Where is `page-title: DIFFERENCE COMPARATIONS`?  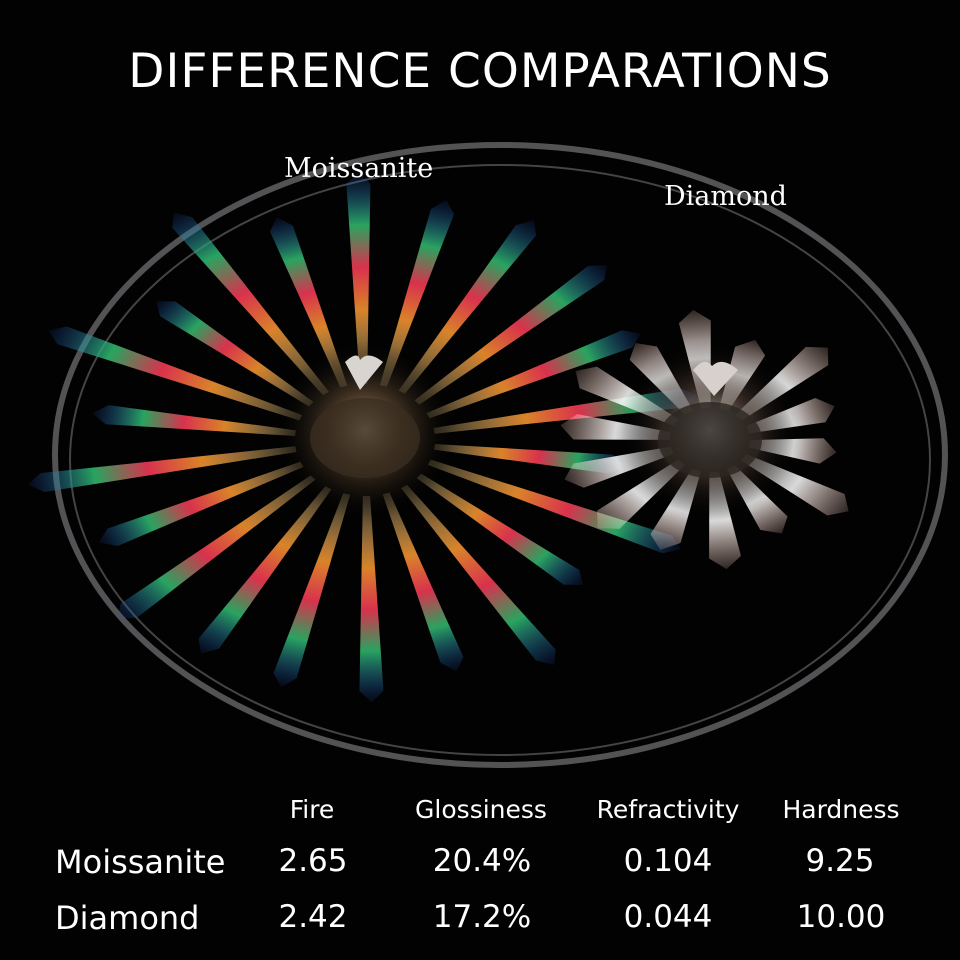
page-title: DIFFERENCE COMPARATIONS is located at coordinates (480, 71).